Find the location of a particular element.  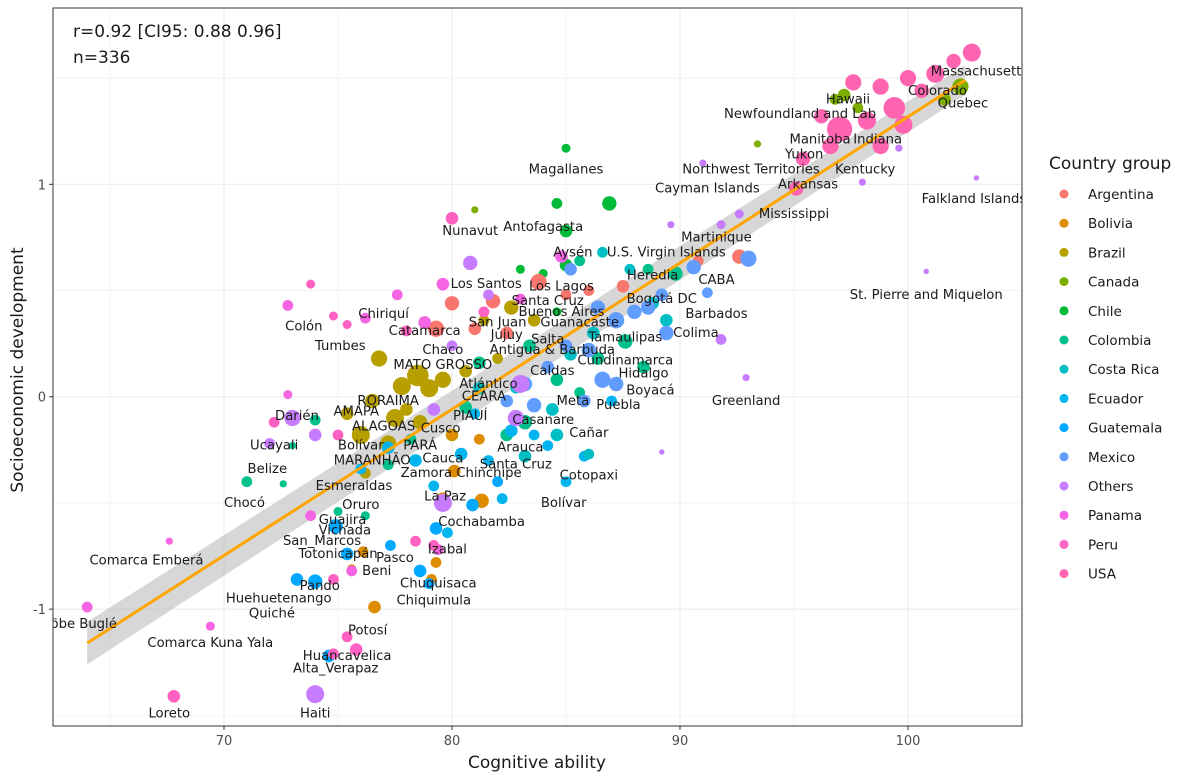

legend-label: USA is located at coordinates (1102, 575).